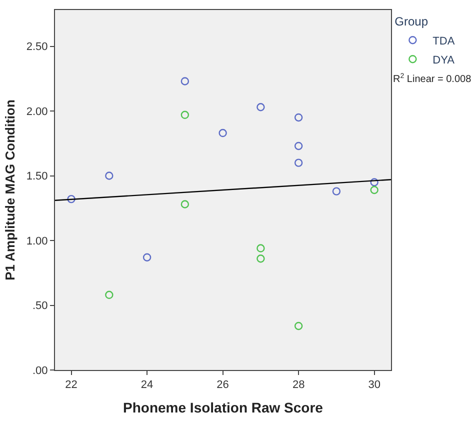 The image size is (474, 422). I want to click on legend-label: DYA, so click(444, 60).